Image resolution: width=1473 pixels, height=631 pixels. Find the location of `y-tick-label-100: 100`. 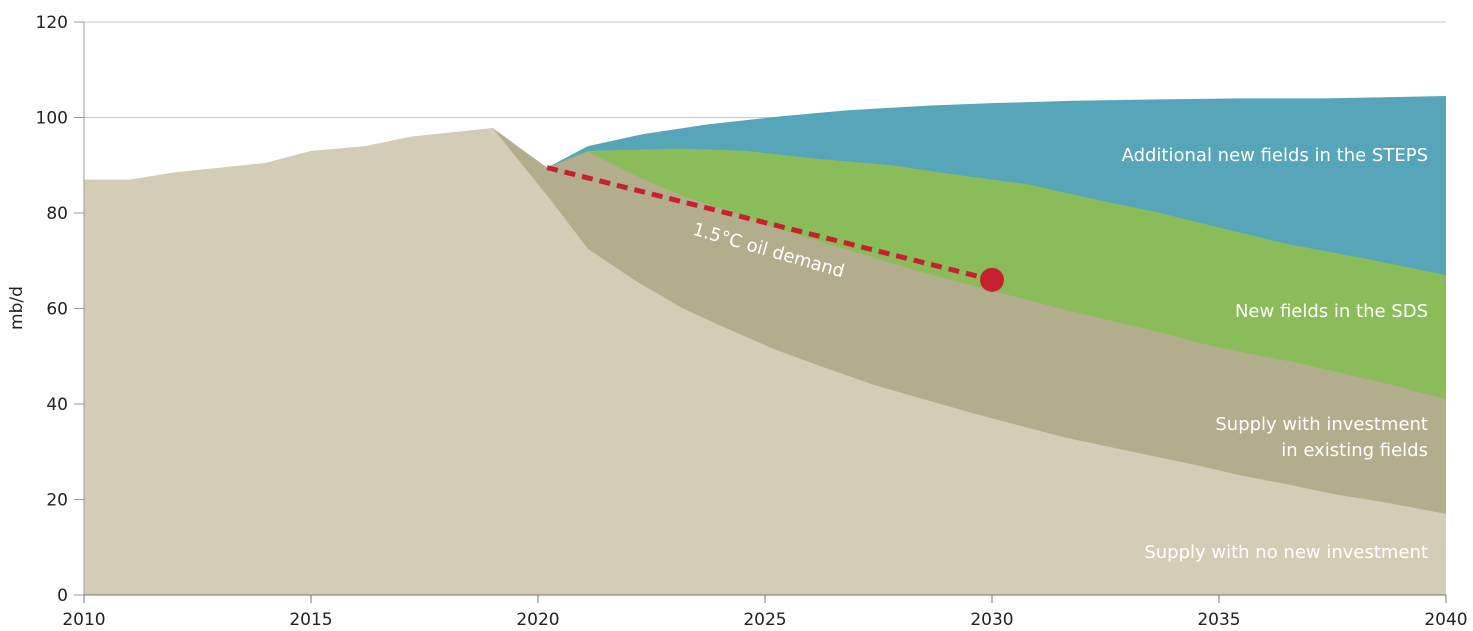

y-tick-label-100: 100 is located at coordinates (52, 119).